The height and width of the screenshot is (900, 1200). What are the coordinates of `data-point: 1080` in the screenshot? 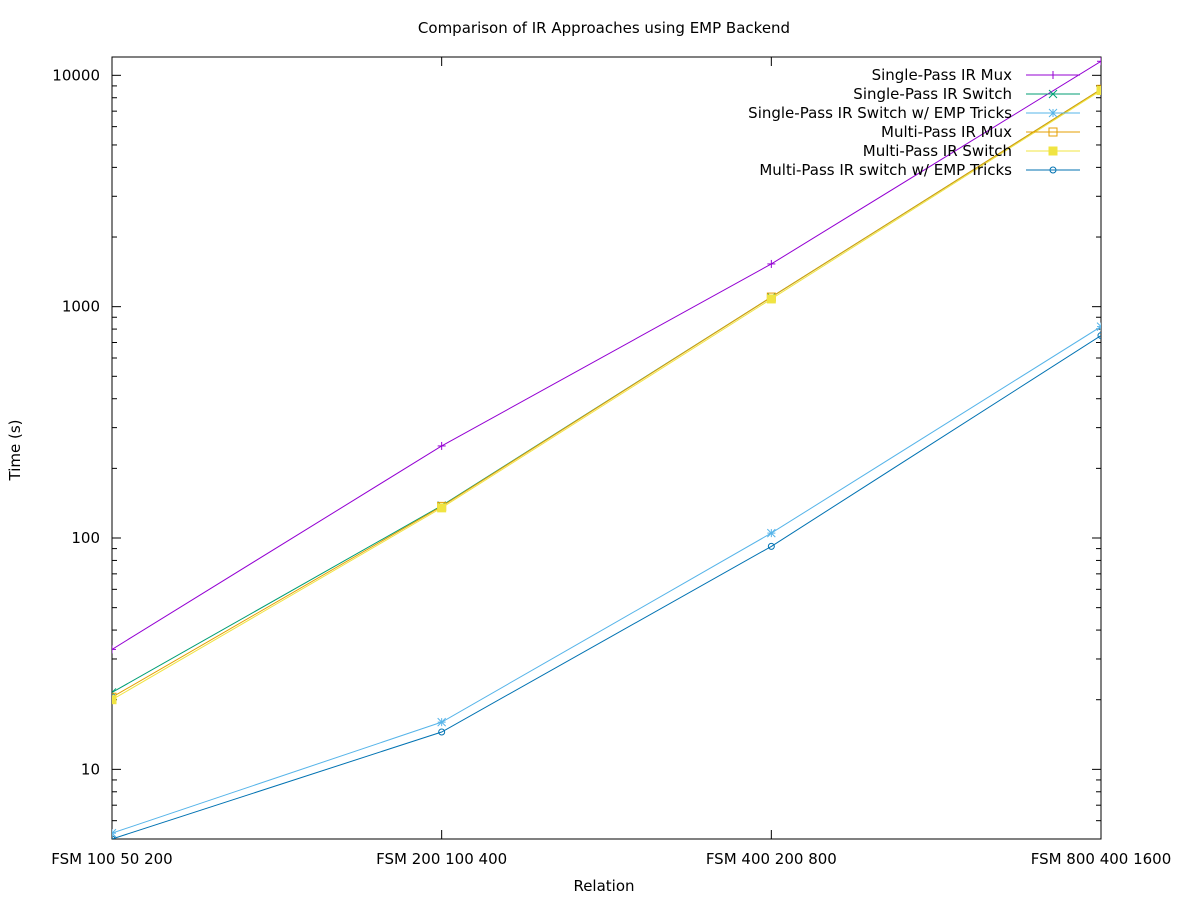 It's located at (771, 299).